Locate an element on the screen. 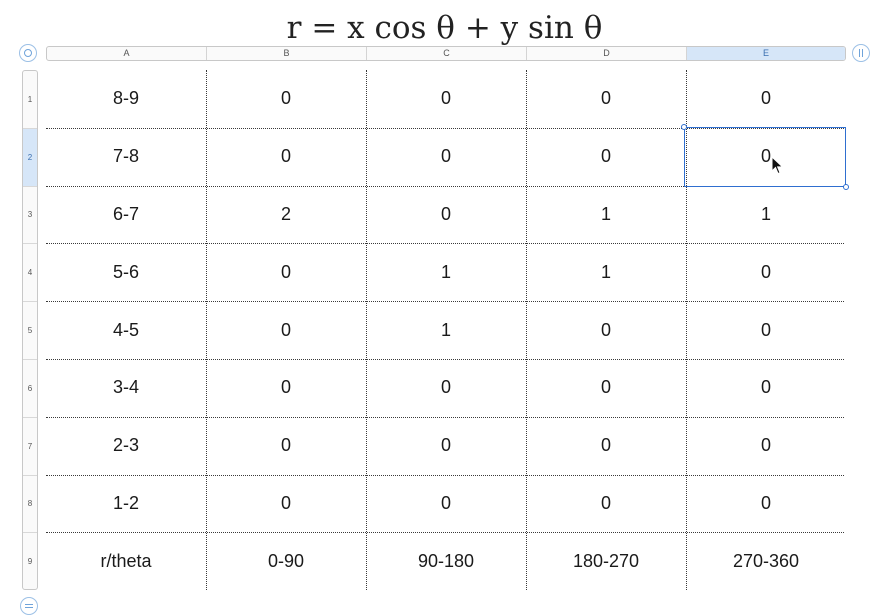 This screenshot has height=615, width=889. add-row-icon is located at coordinates (29, 606).